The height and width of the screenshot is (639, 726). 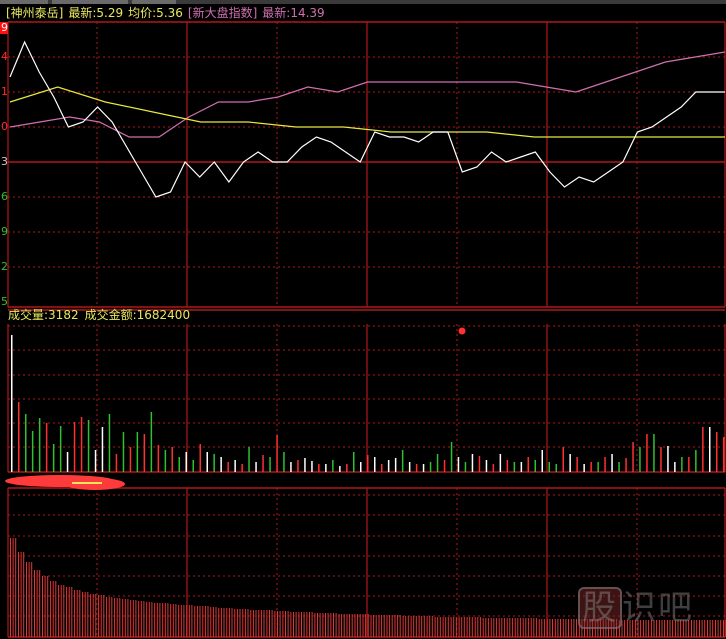 I want to click on price-axis-label: 4, so click(x=4, y=57).